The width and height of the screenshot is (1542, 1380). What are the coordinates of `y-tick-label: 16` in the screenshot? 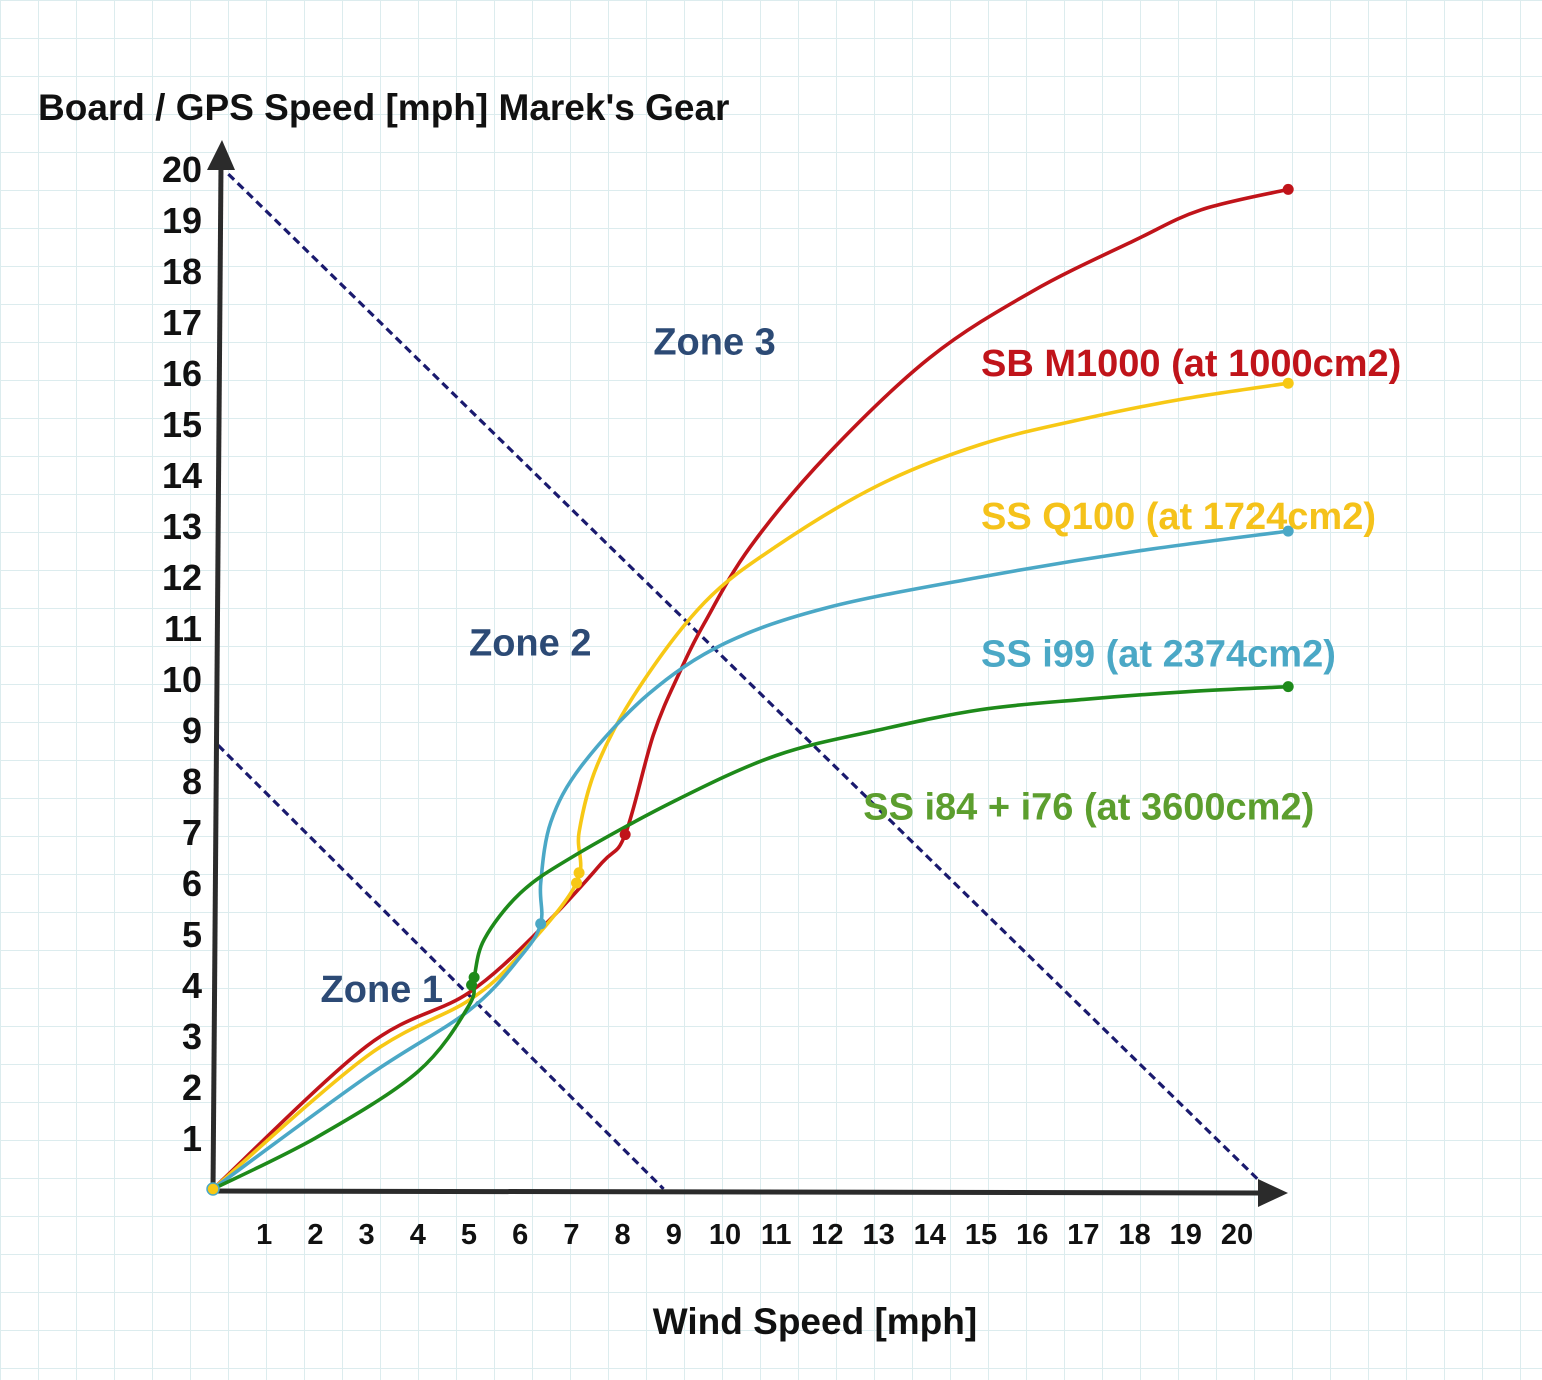 It's located at (182, 373).